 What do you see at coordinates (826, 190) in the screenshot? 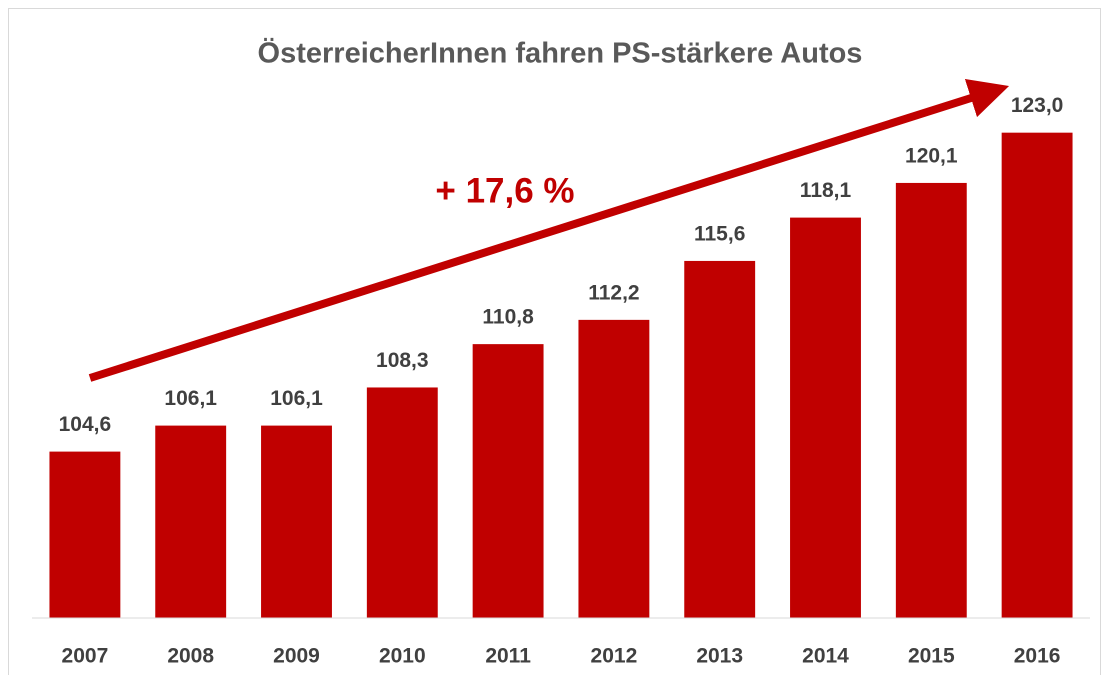
I see `data-label: 118,1` at bounding box center [826, 190].